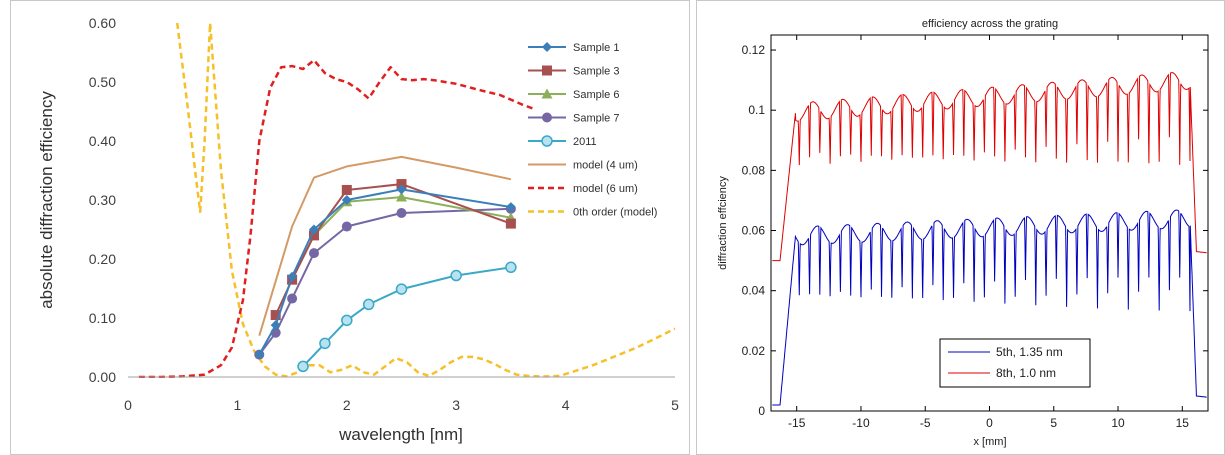 The image size is (1225, 455). I want to click on legend-label-model-6-um: model (6 um), so click(605, 189).